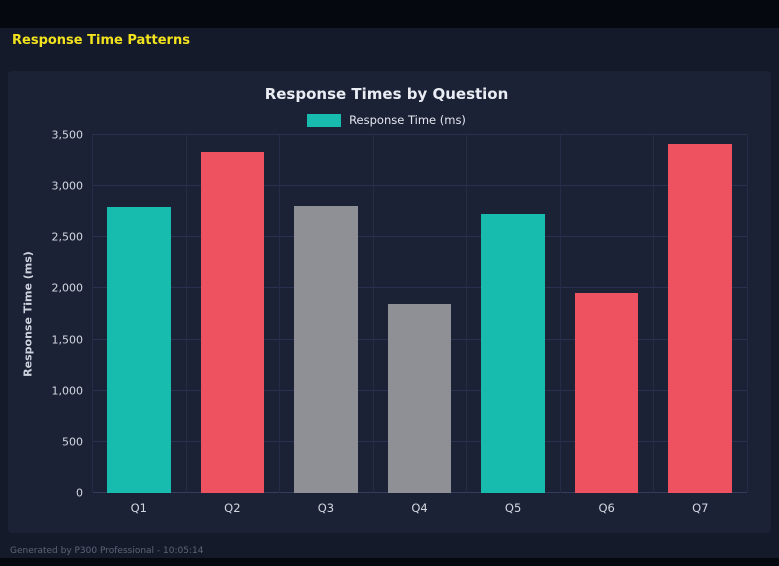 Image resolution: width=779 pixels, height=566 pixels. What do you see at coordinates (101, 40) in the screenshot?
I see `page-title: Response Time Patterns` at bounding box center [101, 40].